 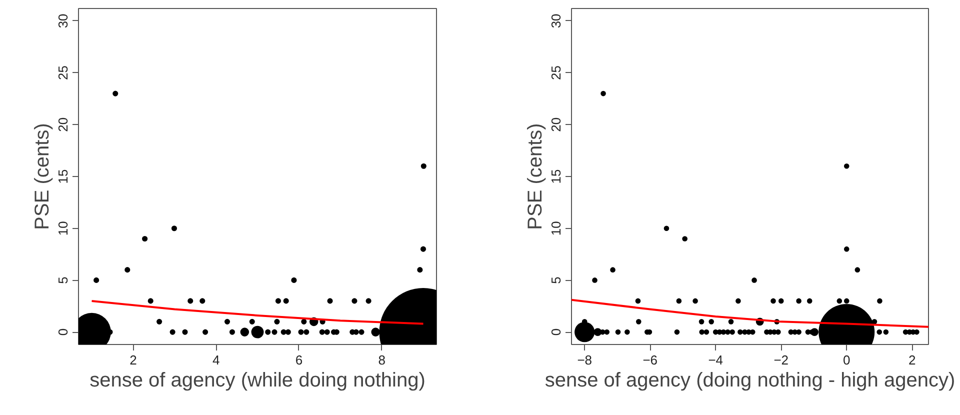 I want to click on x-tick-label: 0, so click(x=846, y=360).